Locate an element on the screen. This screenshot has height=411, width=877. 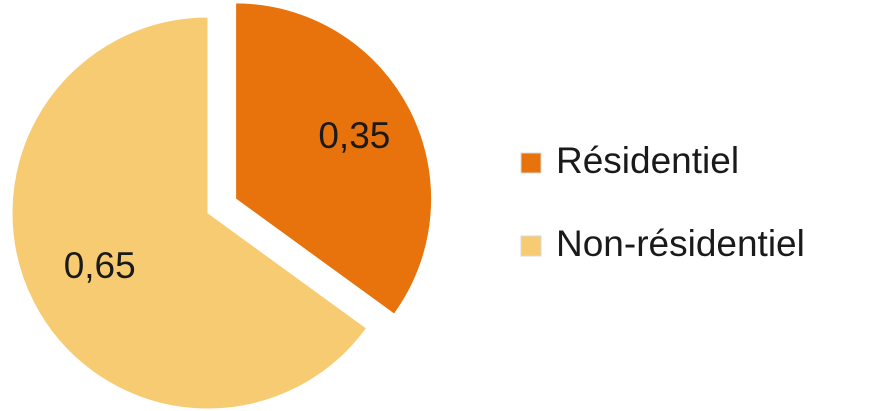
legend-label: Non-résidentiel is located at coordinates (680, 243).